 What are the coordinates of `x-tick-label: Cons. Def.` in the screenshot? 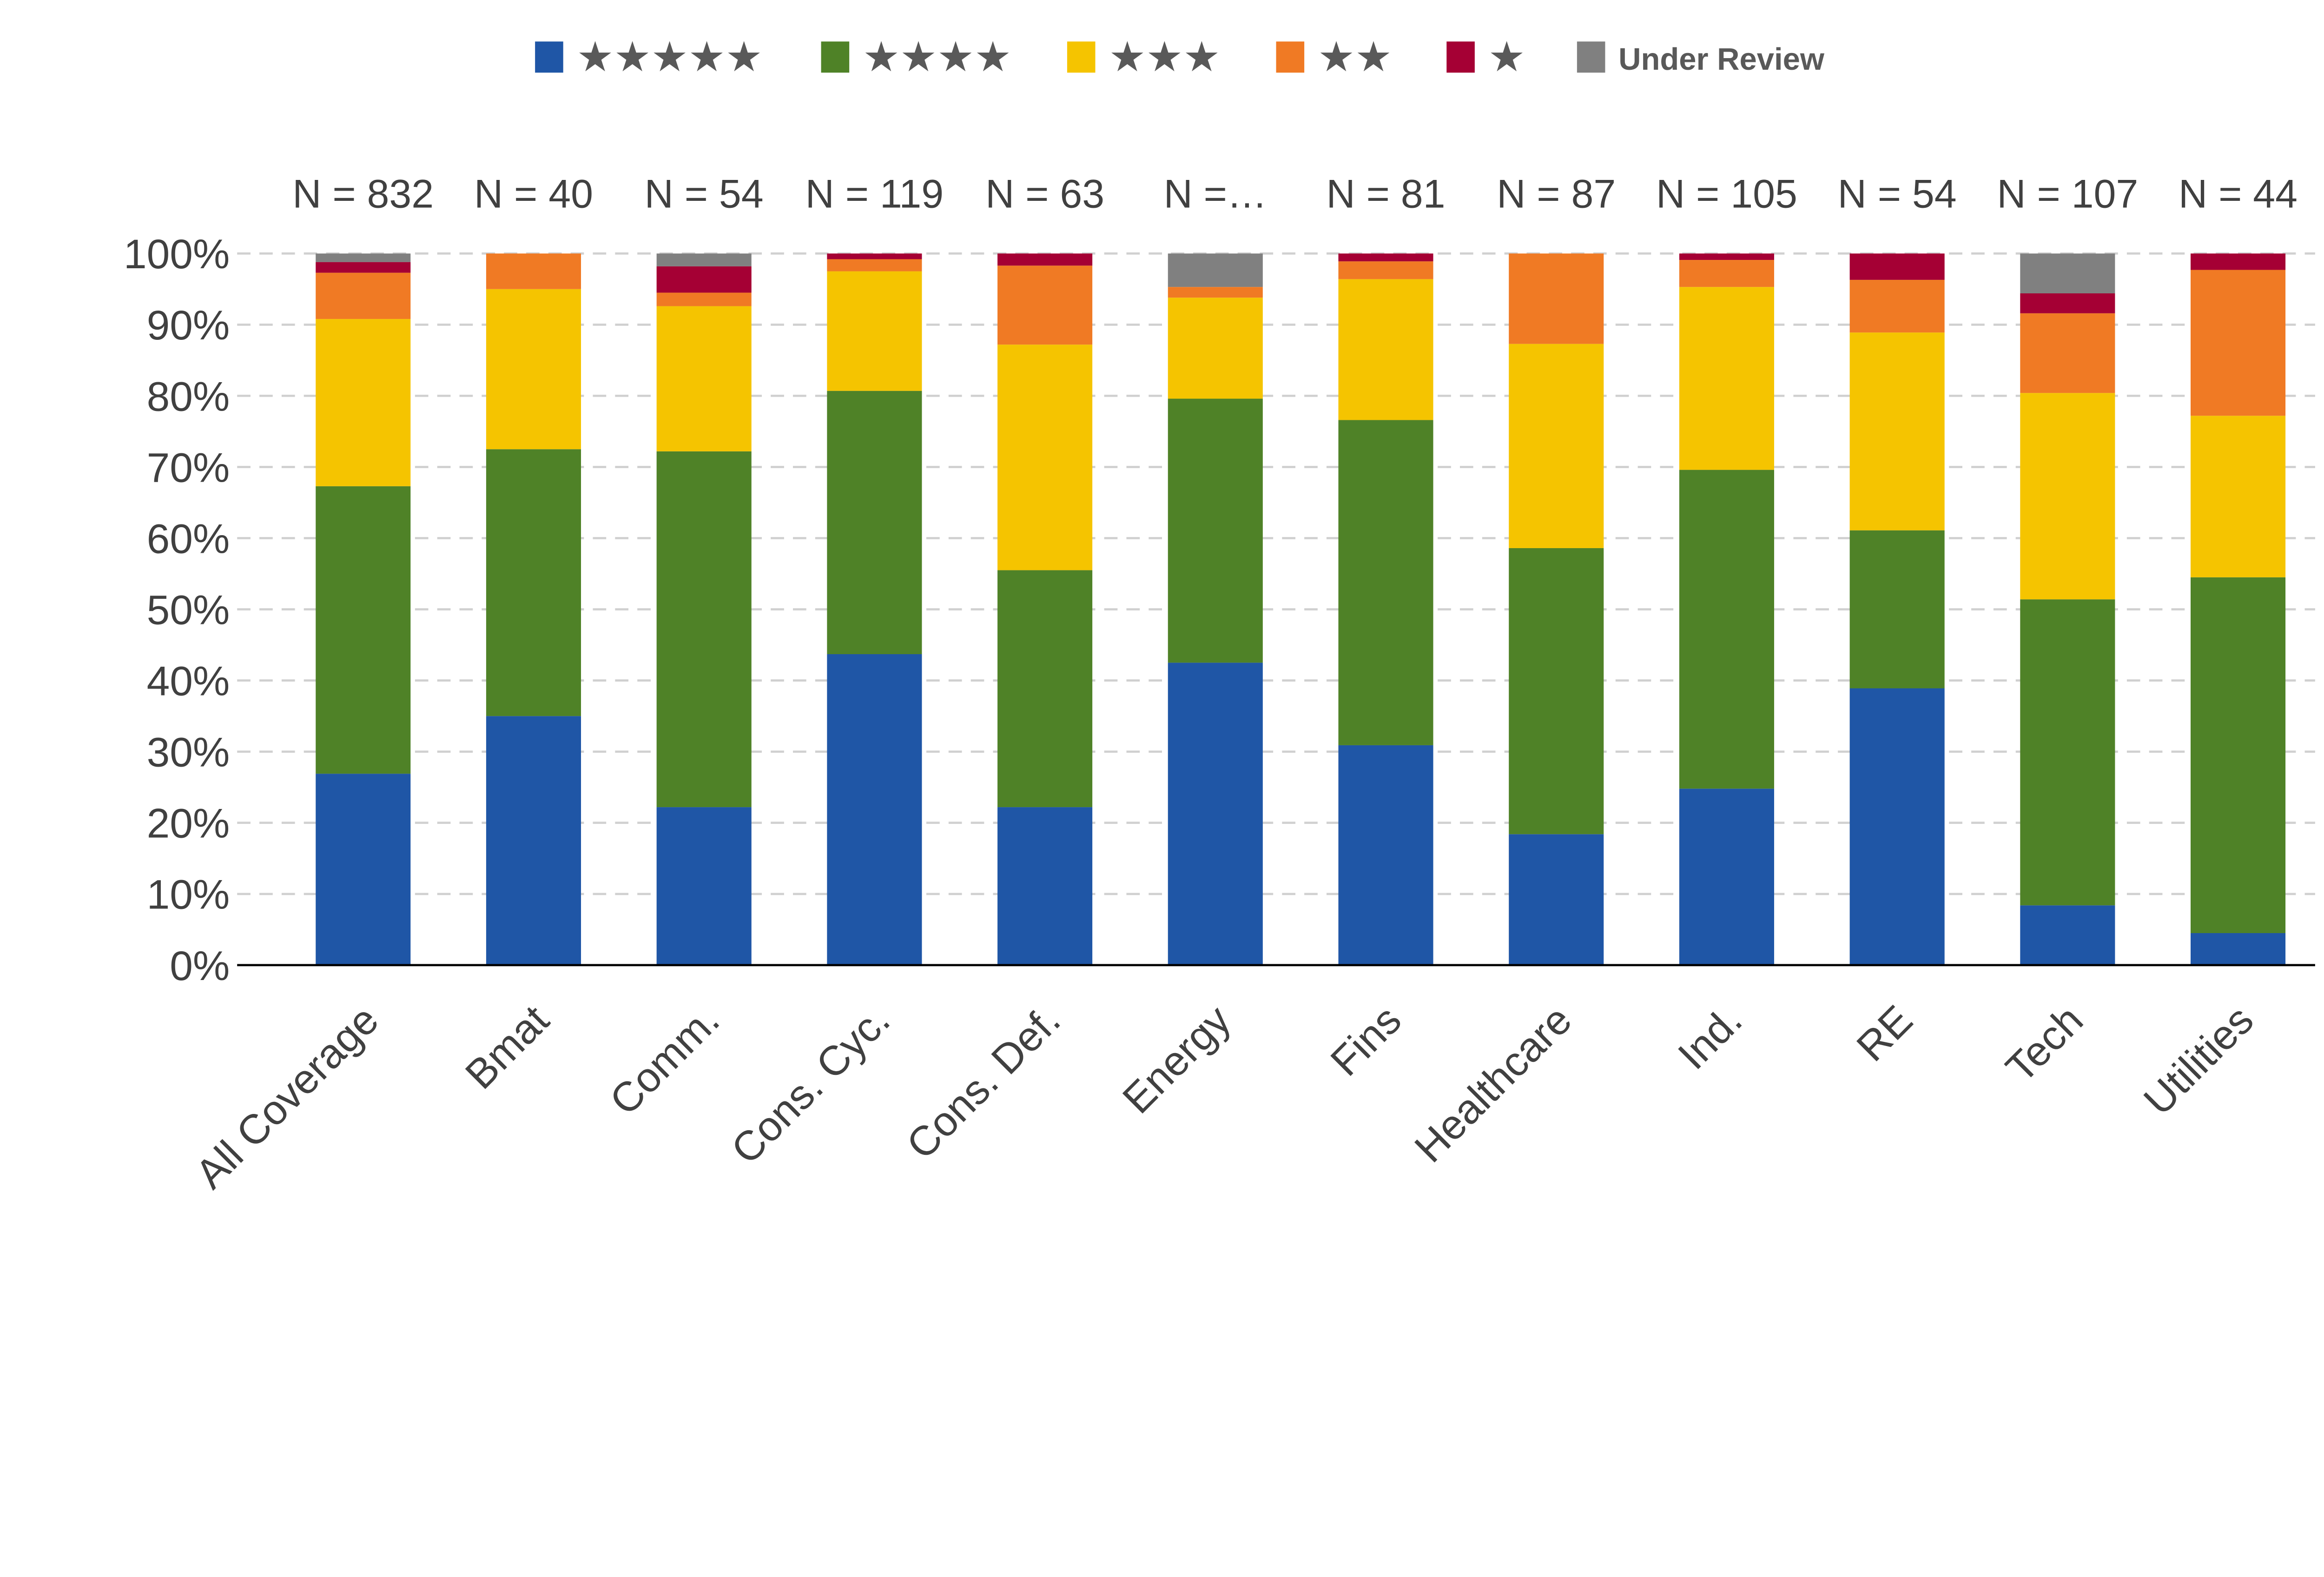 It's located at (983, 1082).